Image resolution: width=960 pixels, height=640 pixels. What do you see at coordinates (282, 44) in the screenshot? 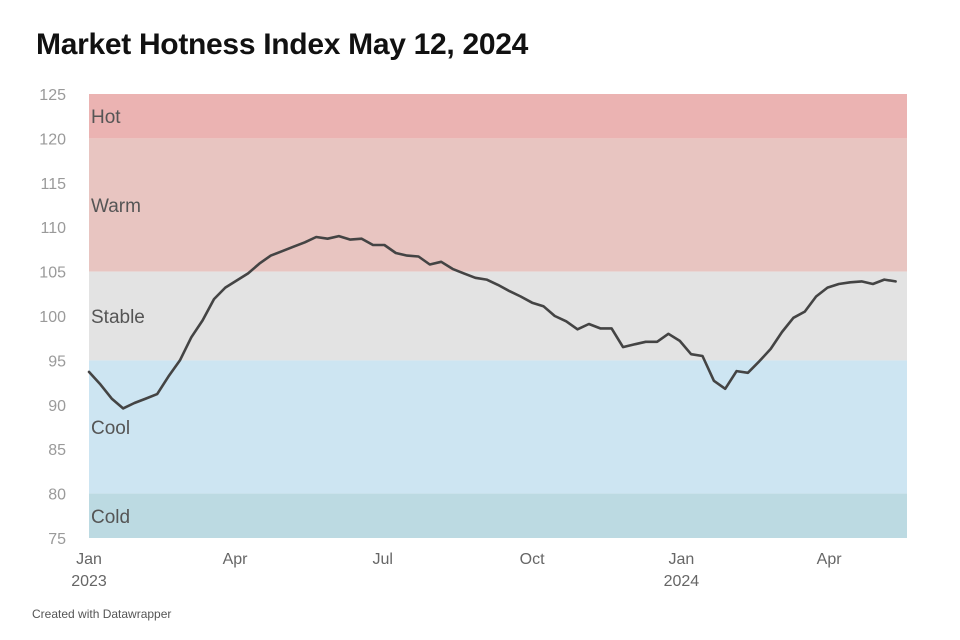
I see `chart-title: Market Hotness Index May 12, 2024` at bounding box center [282, 44].